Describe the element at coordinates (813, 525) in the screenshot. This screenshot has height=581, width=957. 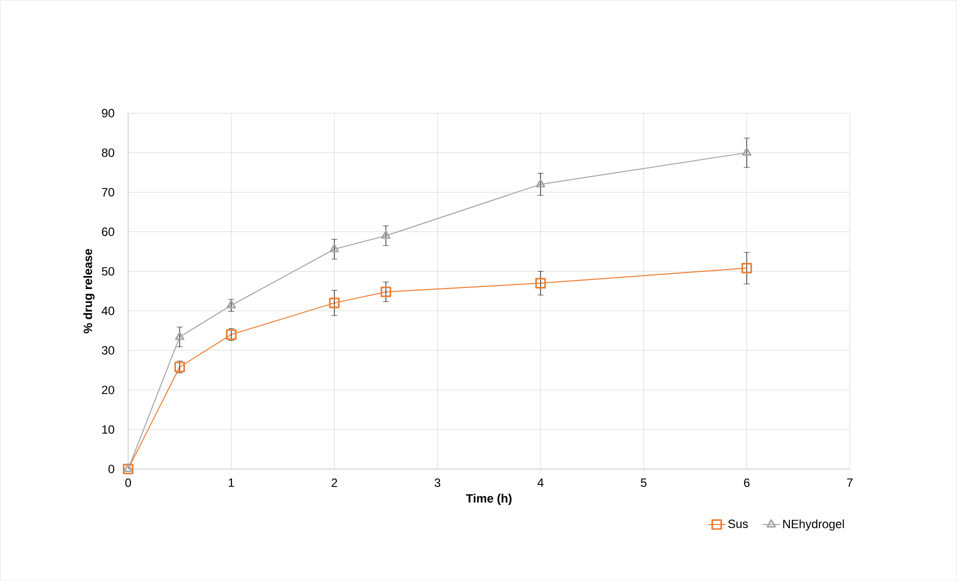
I see `legend-label: NEhydrogel` at that location.